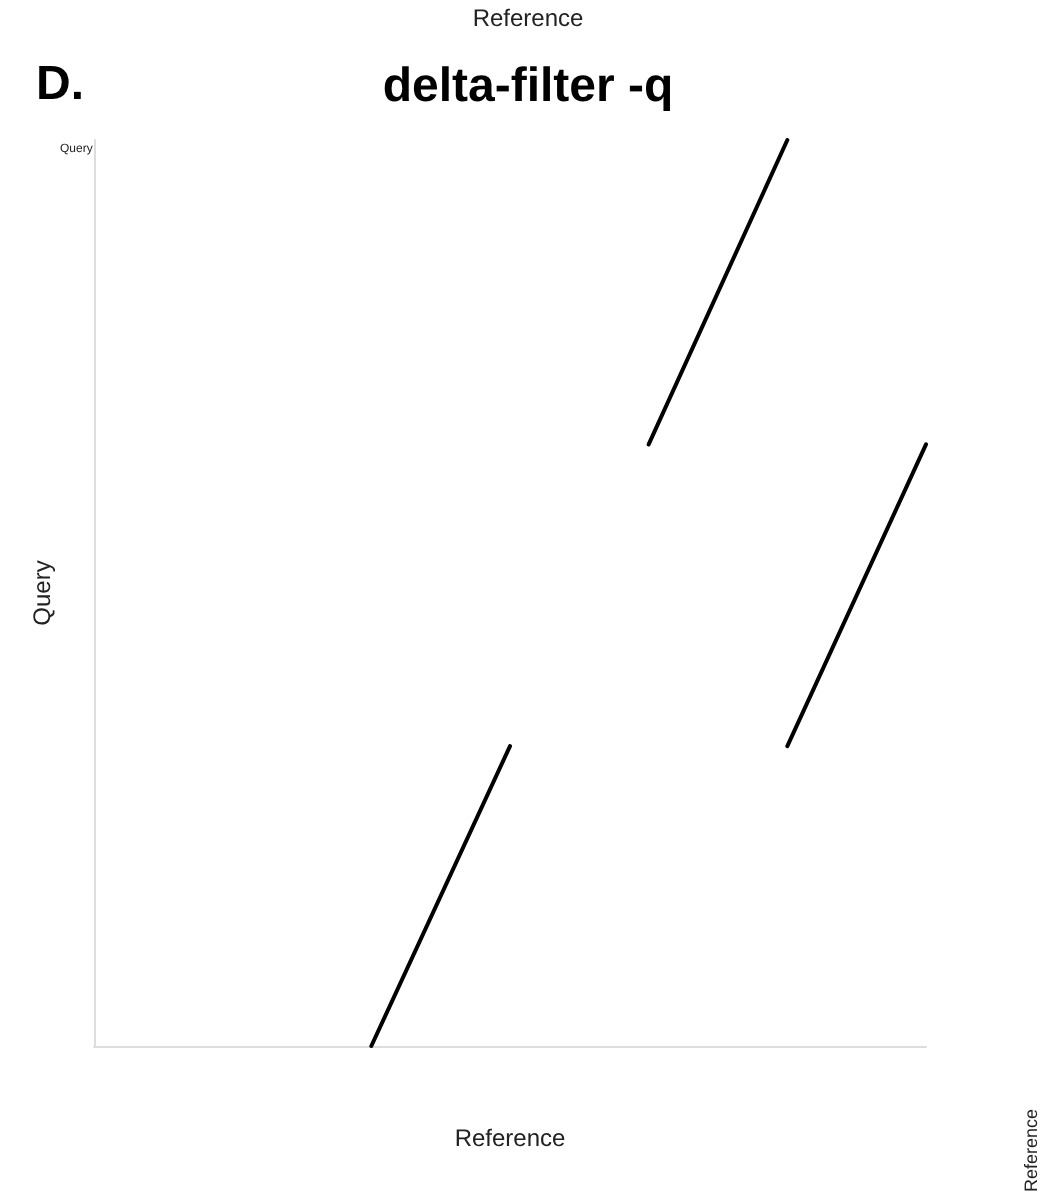 This screenshot has width=1056, height=1196. I want to click on chart-title: delta-filter -q, so click(528, 86).